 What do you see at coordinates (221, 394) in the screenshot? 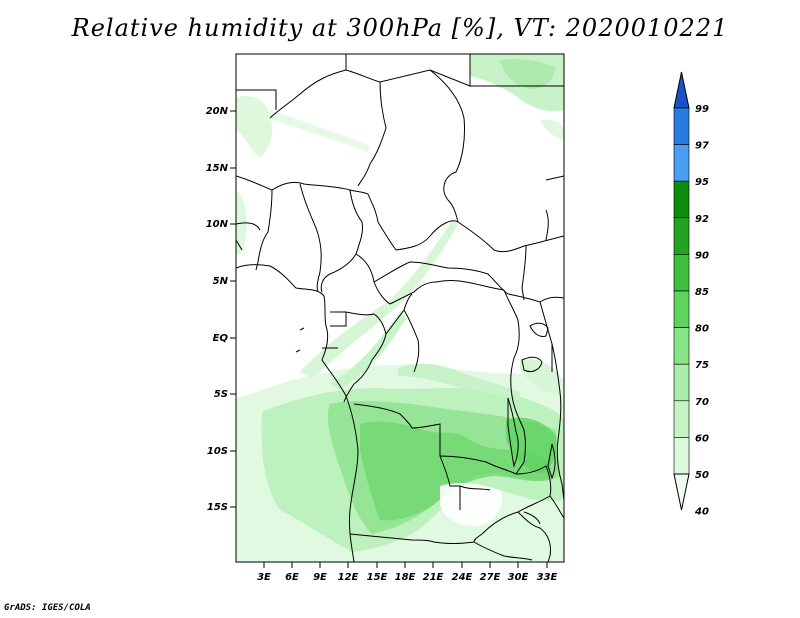
I see `lat-label: 5S` at bounding box center [221, 394].